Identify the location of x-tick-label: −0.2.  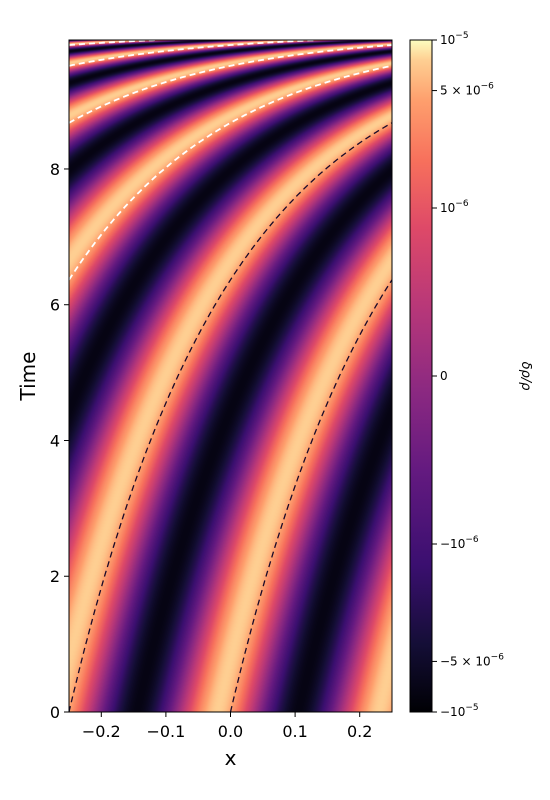
(101, 731).